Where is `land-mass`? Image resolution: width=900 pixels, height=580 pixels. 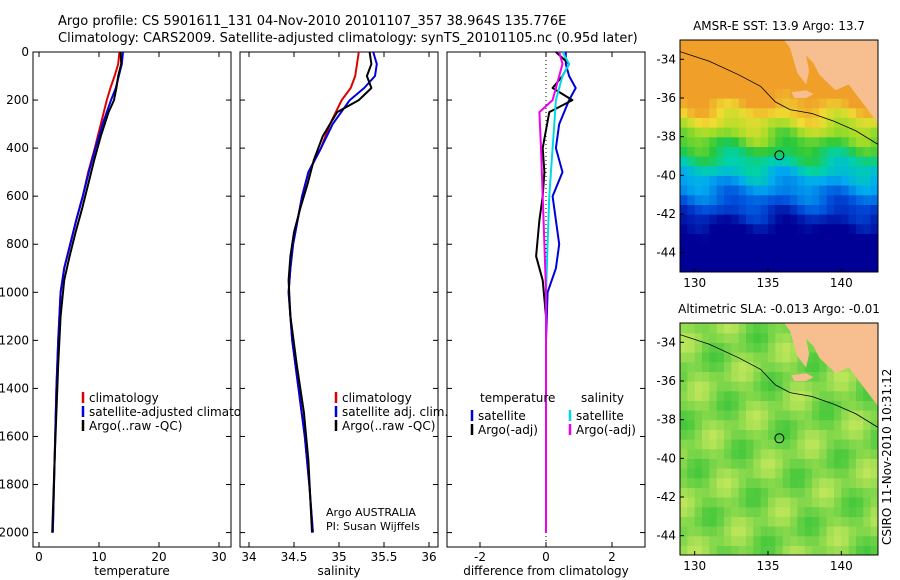 land-mass is located at coordinates (831, 82).